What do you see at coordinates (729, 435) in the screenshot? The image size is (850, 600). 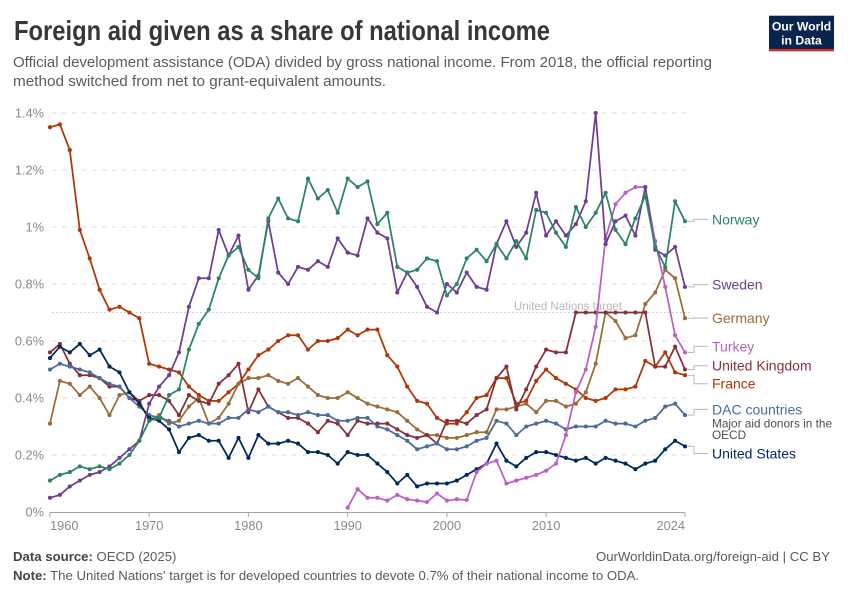 I see `svg-text: OECD` at bounding box center [729, 435].